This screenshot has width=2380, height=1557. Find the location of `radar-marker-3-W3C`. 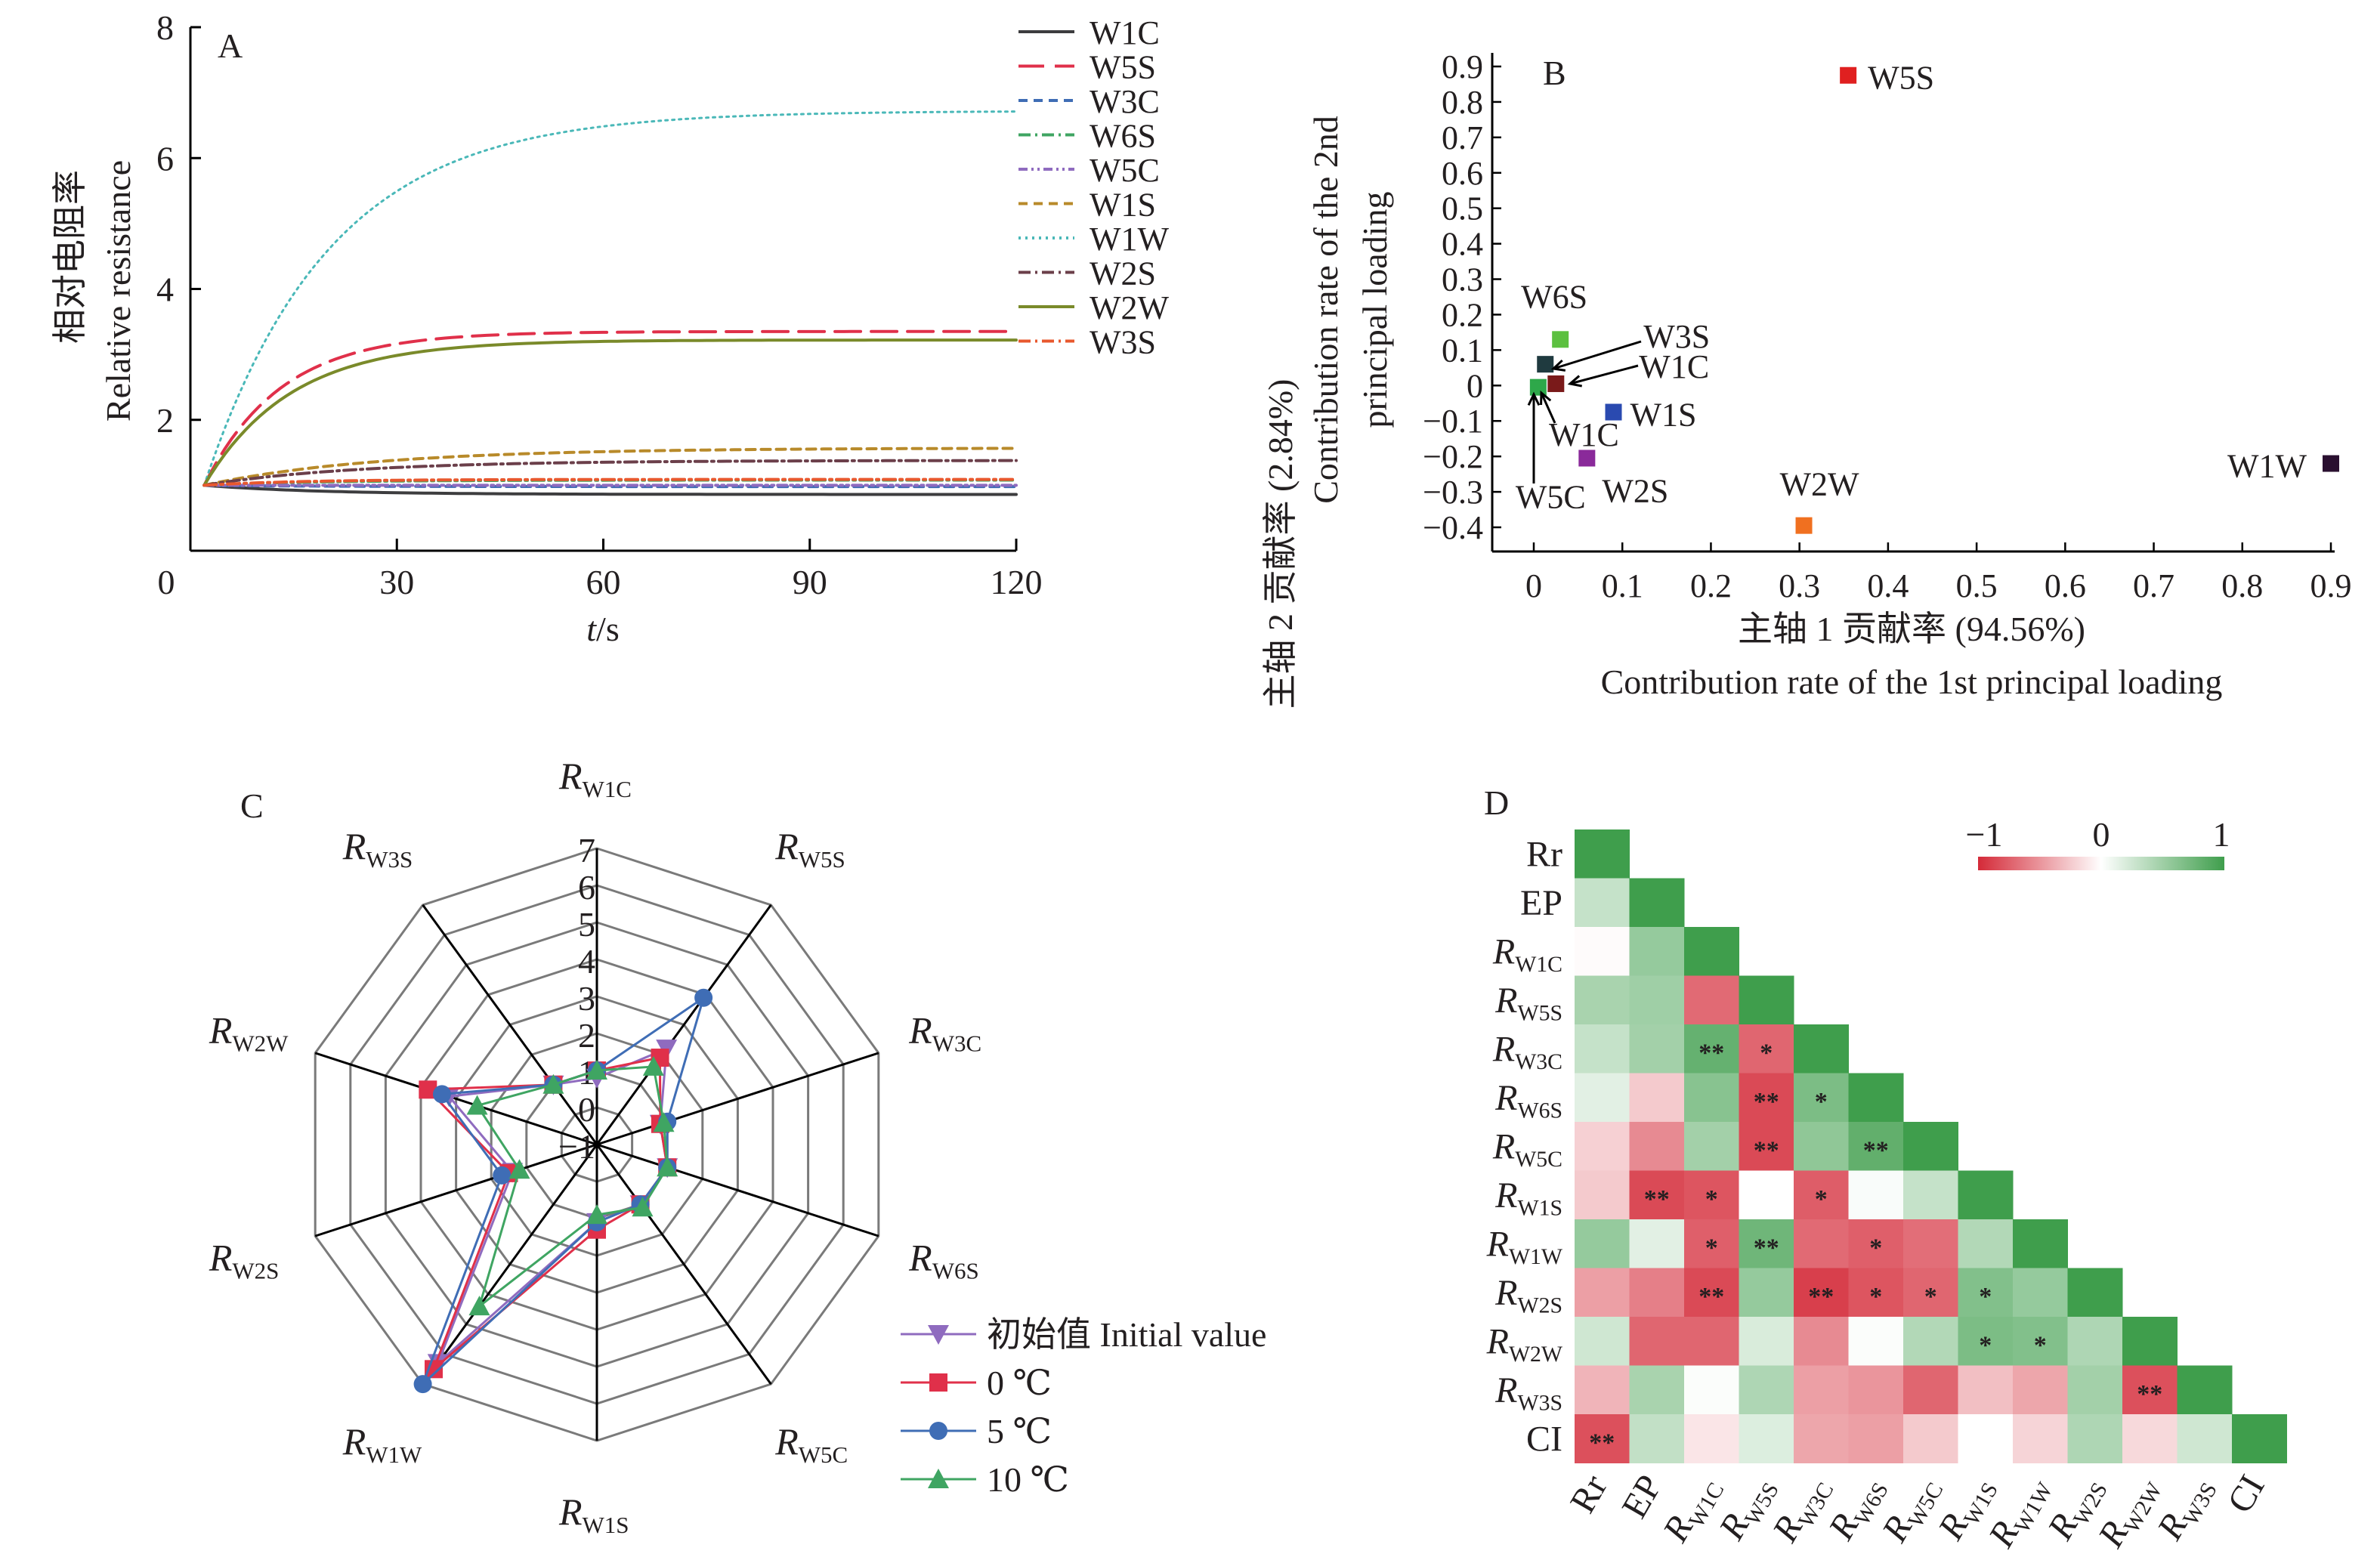

radar-marker-3-W3C is located at coordinates (664, 1122).